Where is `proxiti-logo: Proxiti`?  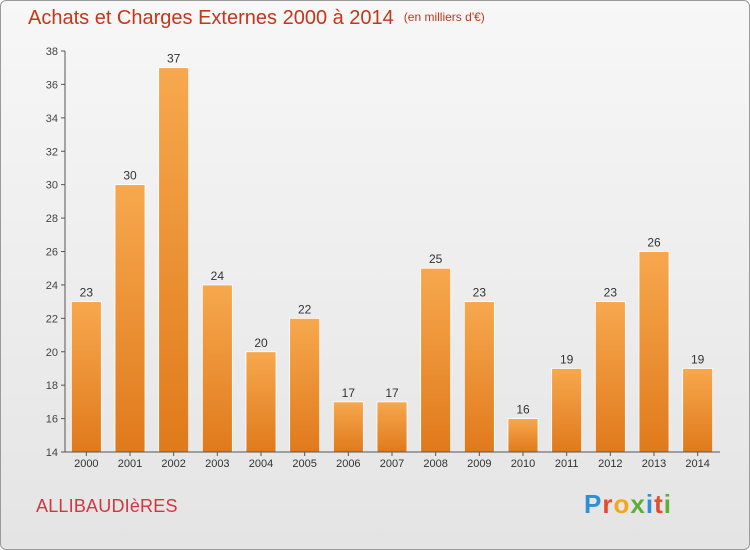 proxiti-logo: Proxiti is located at coordinates (628, 504).